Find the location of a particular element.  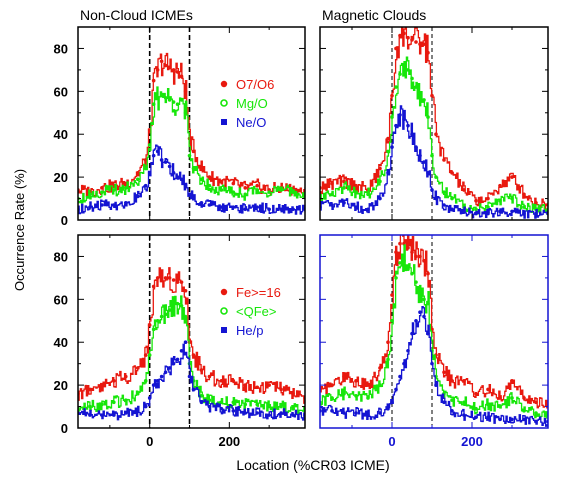

x-tick-label: 200 is located at coordinates (472, 441).